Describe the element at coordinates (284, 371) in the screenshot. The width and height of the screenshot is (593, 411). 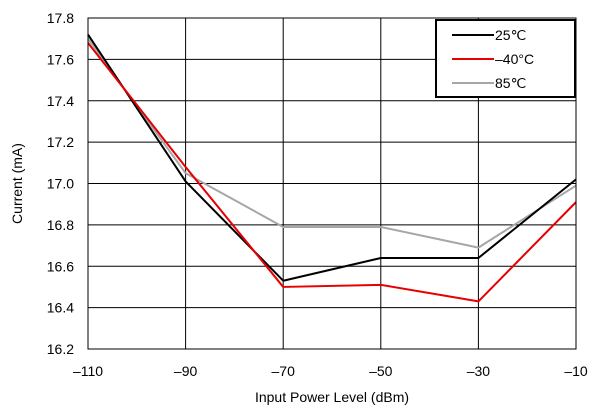
I see `x-tick-label: –70` at that location.